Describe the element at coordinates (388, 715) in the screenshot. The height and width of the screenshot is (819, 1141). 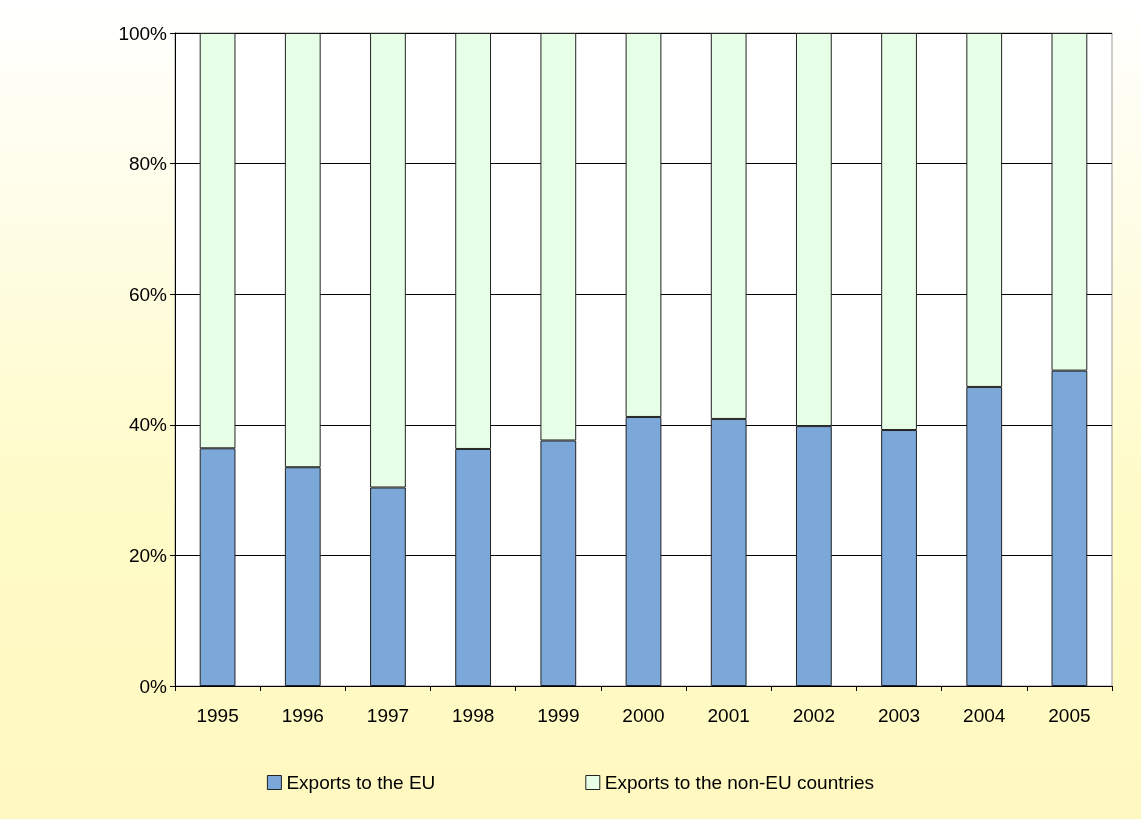
I see `x-tick-label: 1997` at that location.